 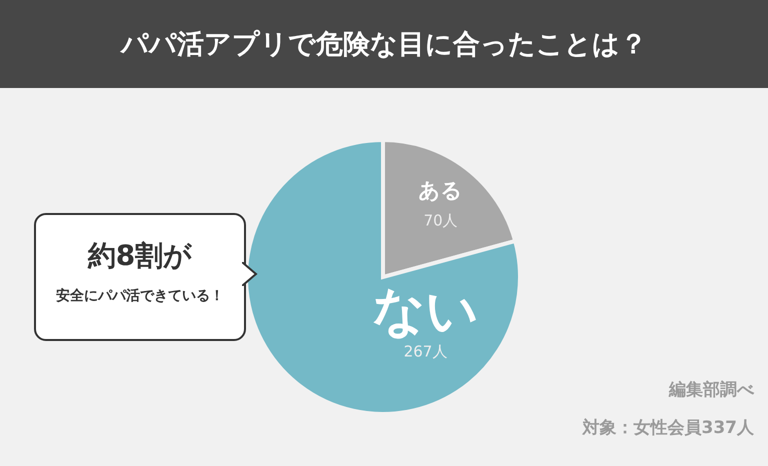 I want to click on text: 対象：女性会員337人, so click(x=668, y=428).